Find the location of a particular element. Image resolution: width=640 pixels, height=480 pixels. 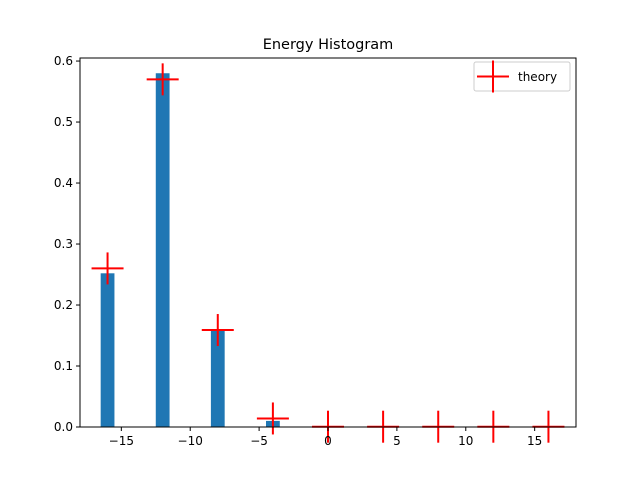

y-tick-label: 0.6 is located at coordinates (63, 61).